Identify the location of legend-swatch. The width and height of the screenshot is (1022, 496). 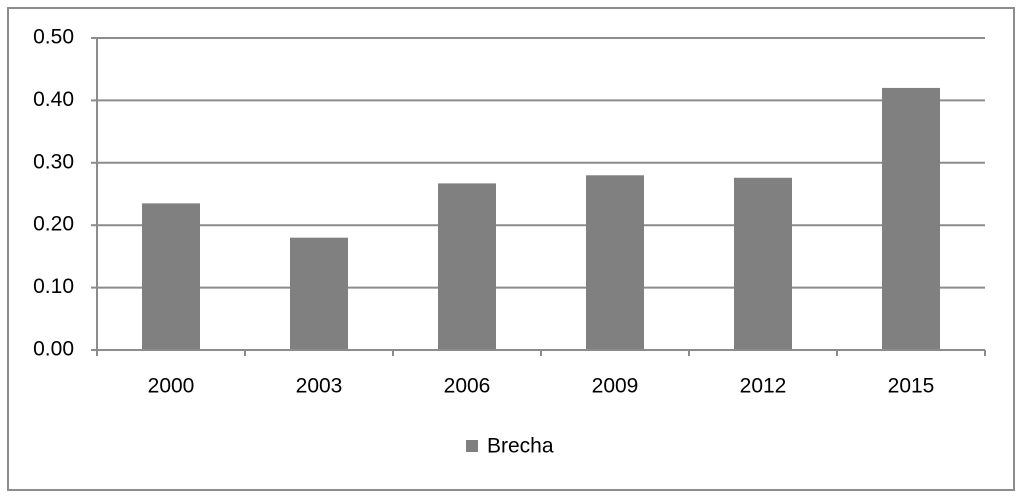
(472, 446).